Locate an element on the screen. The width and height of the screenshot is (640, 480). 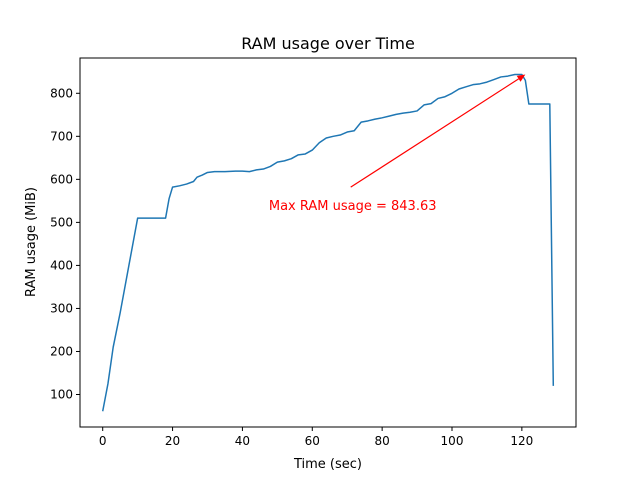
y-tick-label: 300 is located at coordinates (61, 308).